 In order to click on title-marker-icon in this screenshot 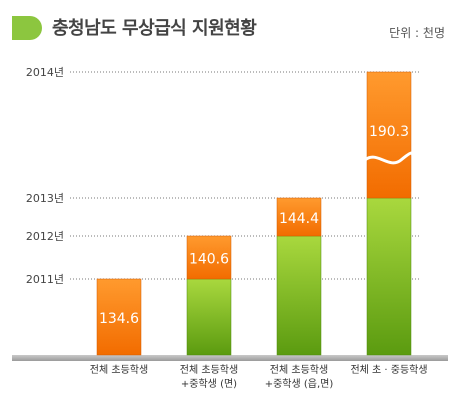, I will do `click(27, 28)`.